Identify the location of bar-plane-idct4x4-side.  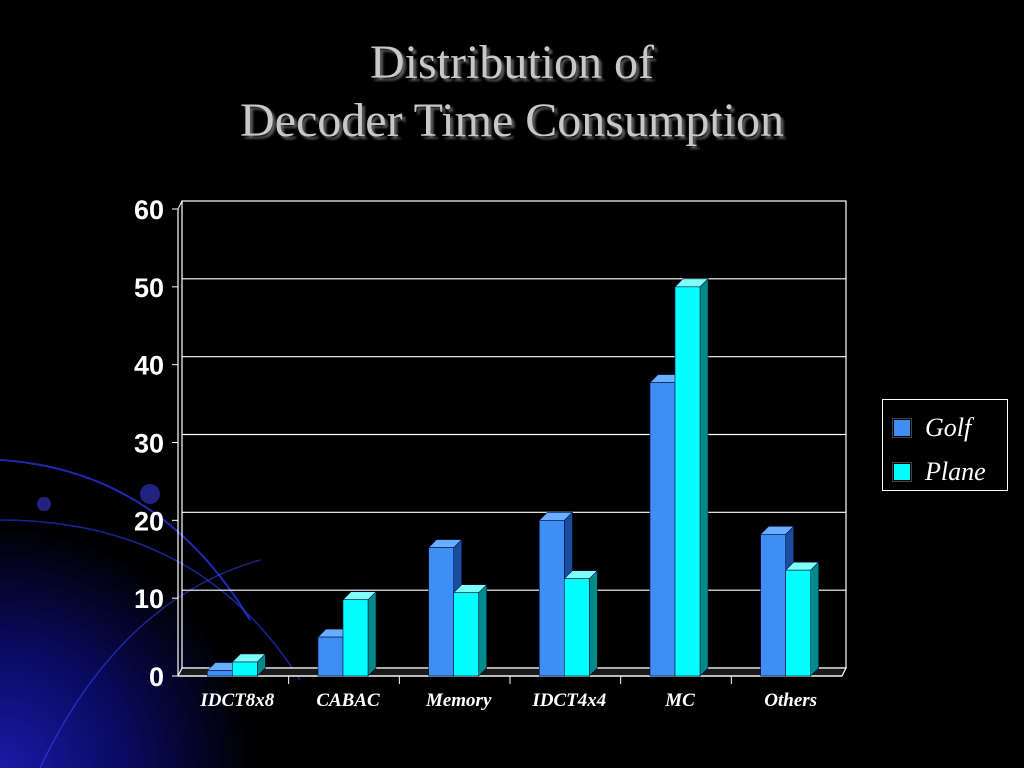
(593, 623).